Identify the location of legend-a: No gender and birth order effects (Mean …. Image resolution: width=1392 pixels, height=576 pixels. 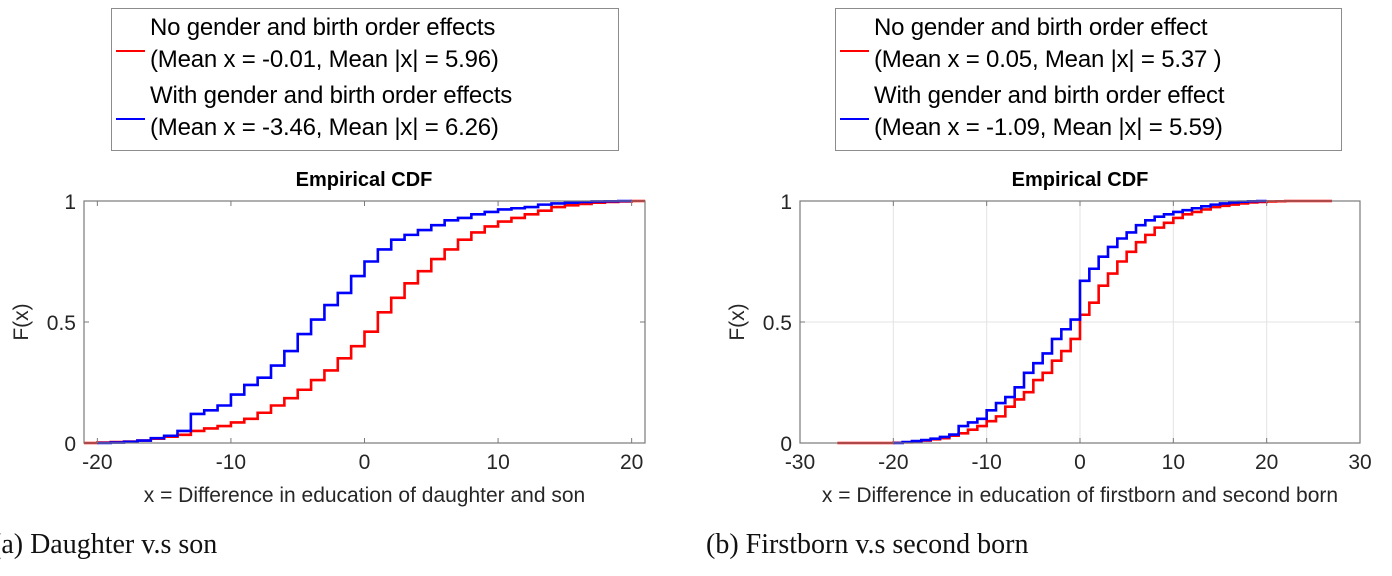
(365, 79).